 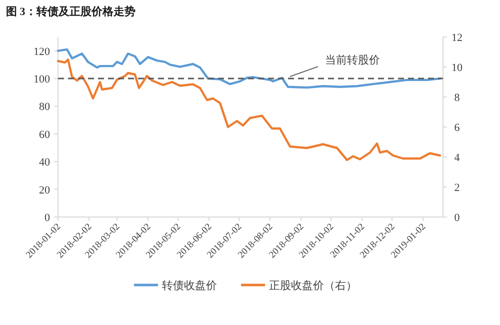 I want to click on legend-label: 正股收盘价（右）, so click(x=313, y=286).